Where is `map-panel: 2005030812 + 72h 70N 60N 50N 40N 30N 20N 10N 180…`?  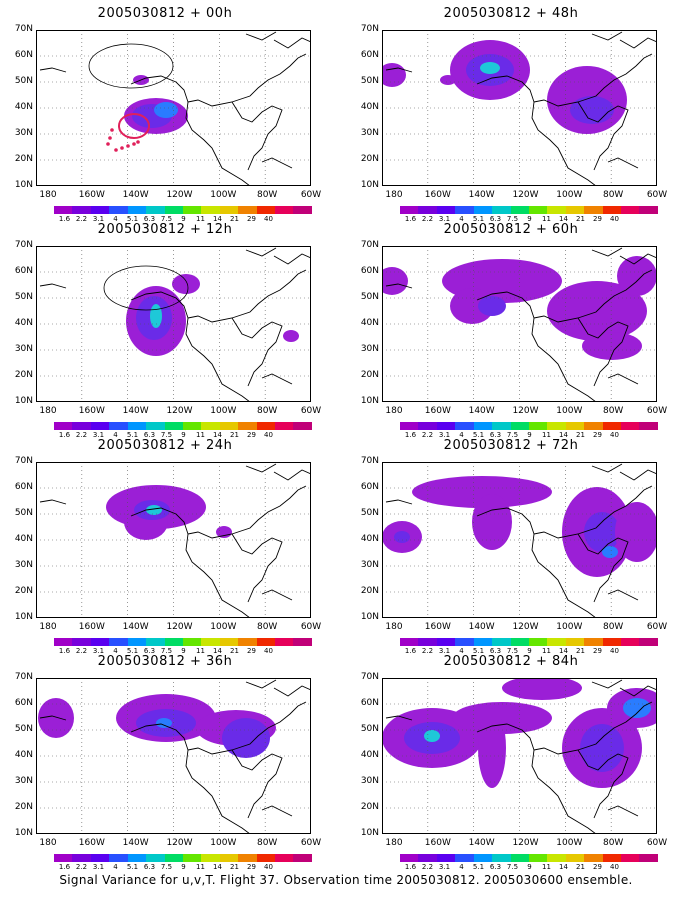
map-panel: 2005030812 + 72h 70N 60N 50N 40N 30N 20N 10N 180… is located at coordinates (511, 547).